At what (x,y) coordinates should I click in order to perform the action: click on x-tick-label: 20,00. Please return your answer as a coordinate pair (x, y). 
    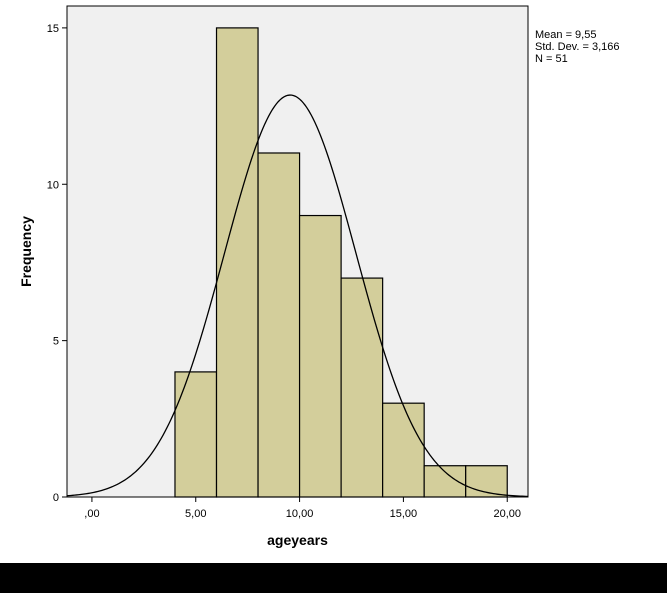
    Looking at the image, I should click on (507, 514).